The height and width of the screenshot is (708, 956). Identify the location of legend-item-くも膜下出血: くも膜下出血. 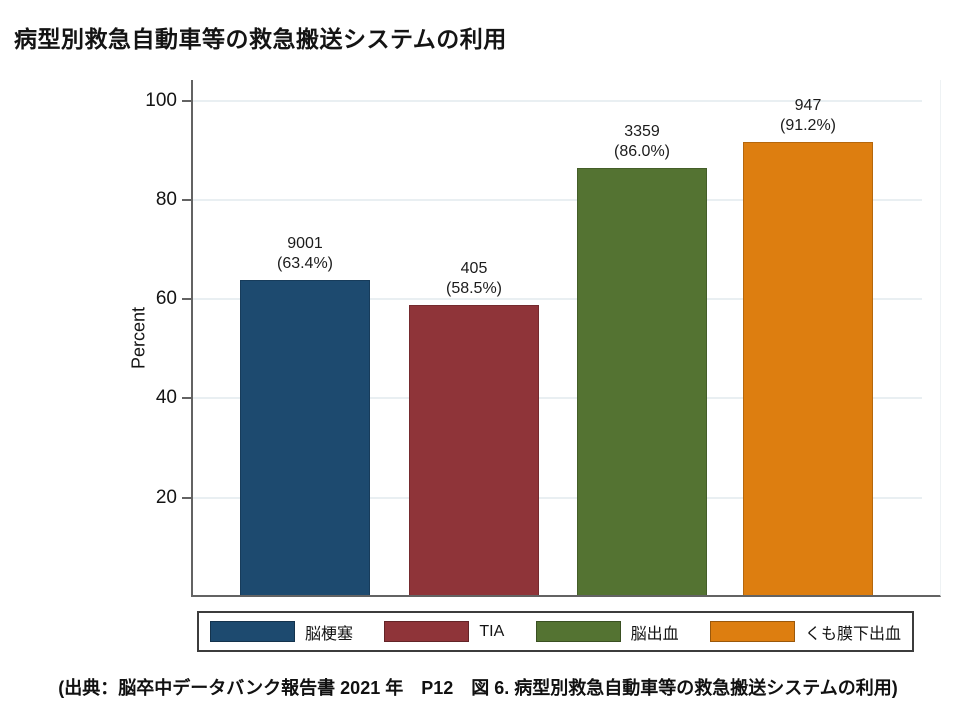
(805, 632).